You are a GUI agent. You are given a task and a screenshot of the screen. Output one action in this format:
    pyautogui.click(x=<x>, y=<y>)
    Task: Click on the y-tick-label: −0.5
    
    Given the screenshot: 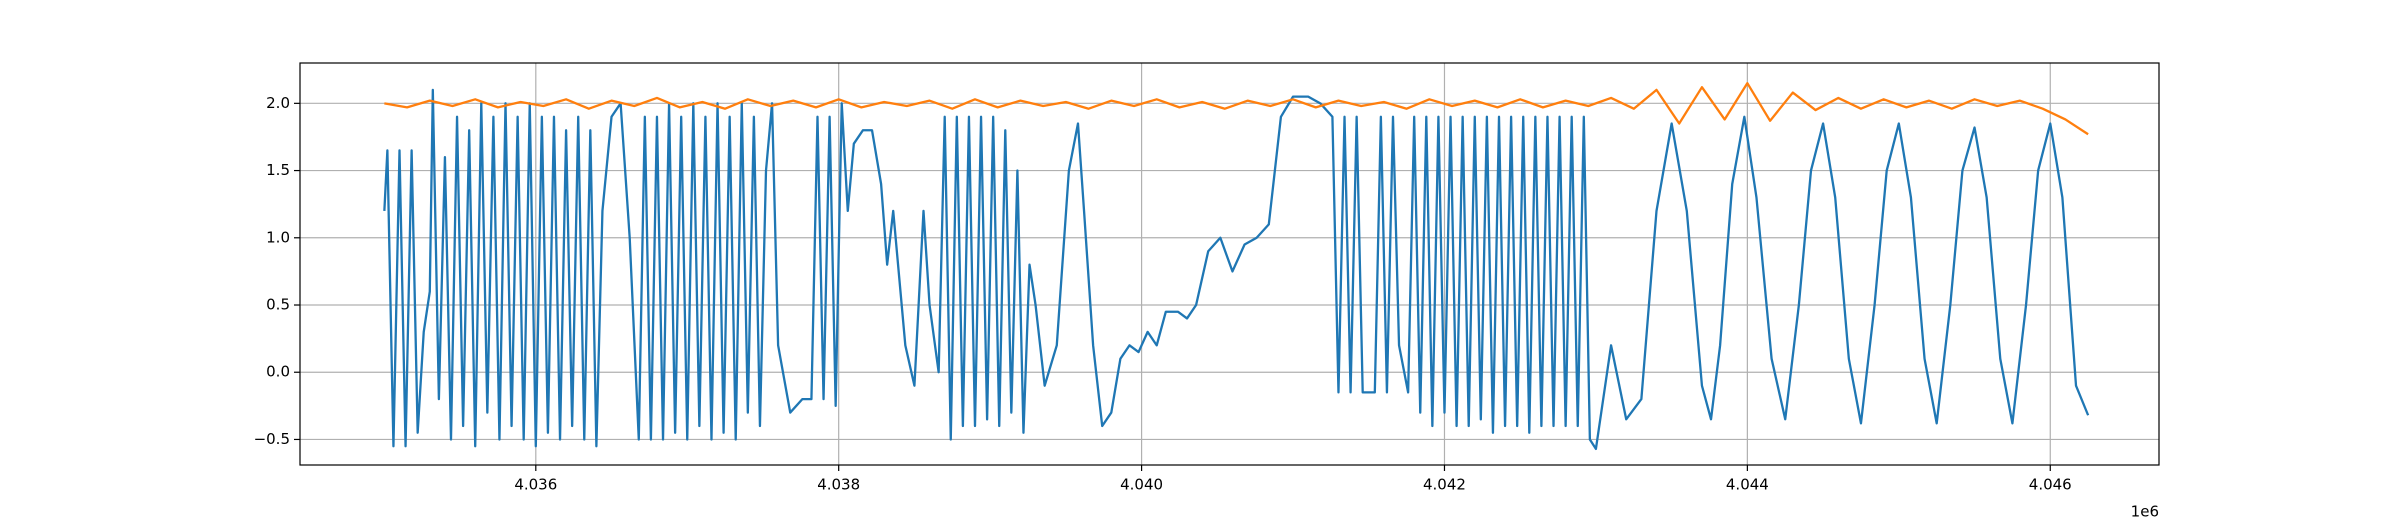 What is the action you would take?
    pyautogui.click(x=272, y=439)
    